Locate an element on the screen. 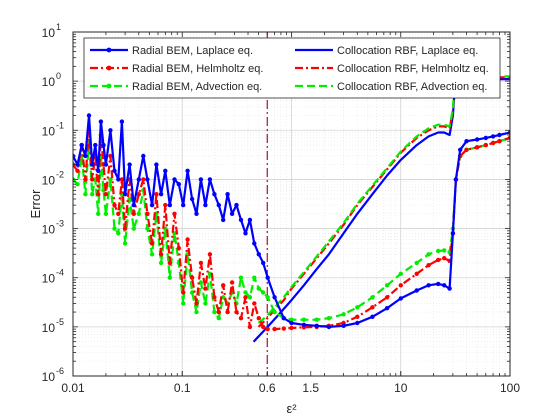 This screenshot has width=560, height=420. x-axis-label: ε² is located at coordinates (291, 408).